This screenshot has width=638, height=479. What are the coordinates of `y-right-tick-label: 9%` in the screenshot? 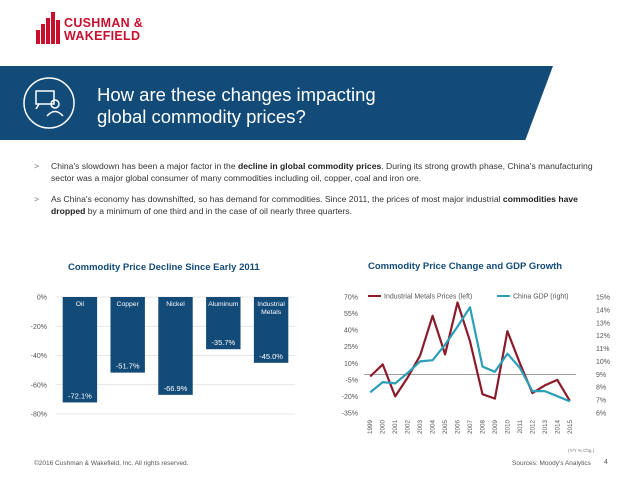 It's located at (601, 375).